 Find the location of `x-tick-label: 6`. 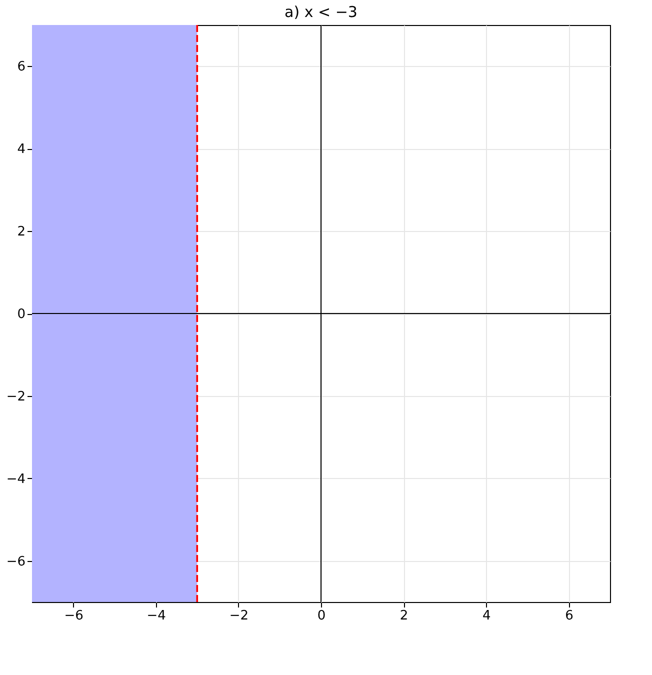

x-tick-label: 6 is located at coordinates (569, 616).